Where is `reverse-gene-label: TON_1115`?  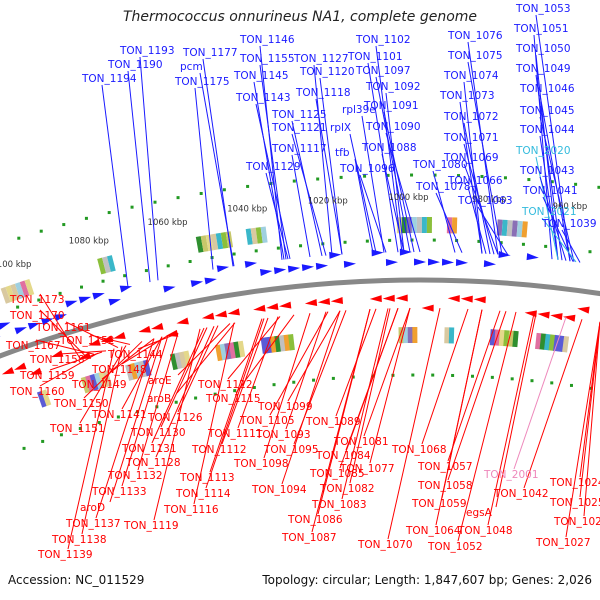 reverse-gene-label: TON_1115 is located at coordinates (233, 399).